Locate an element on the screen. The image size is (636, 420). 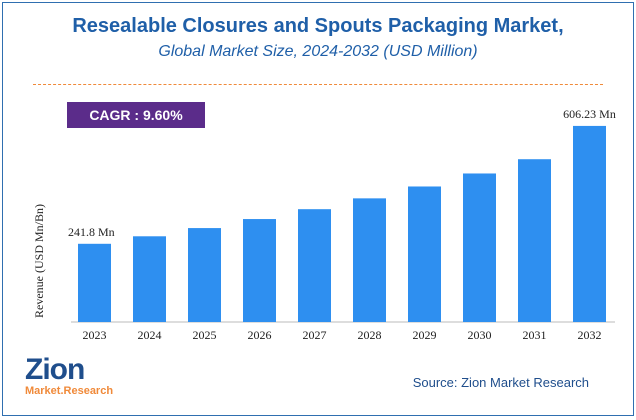
zion-logo: Zion Market.Research is located at coordinates (85, 383).